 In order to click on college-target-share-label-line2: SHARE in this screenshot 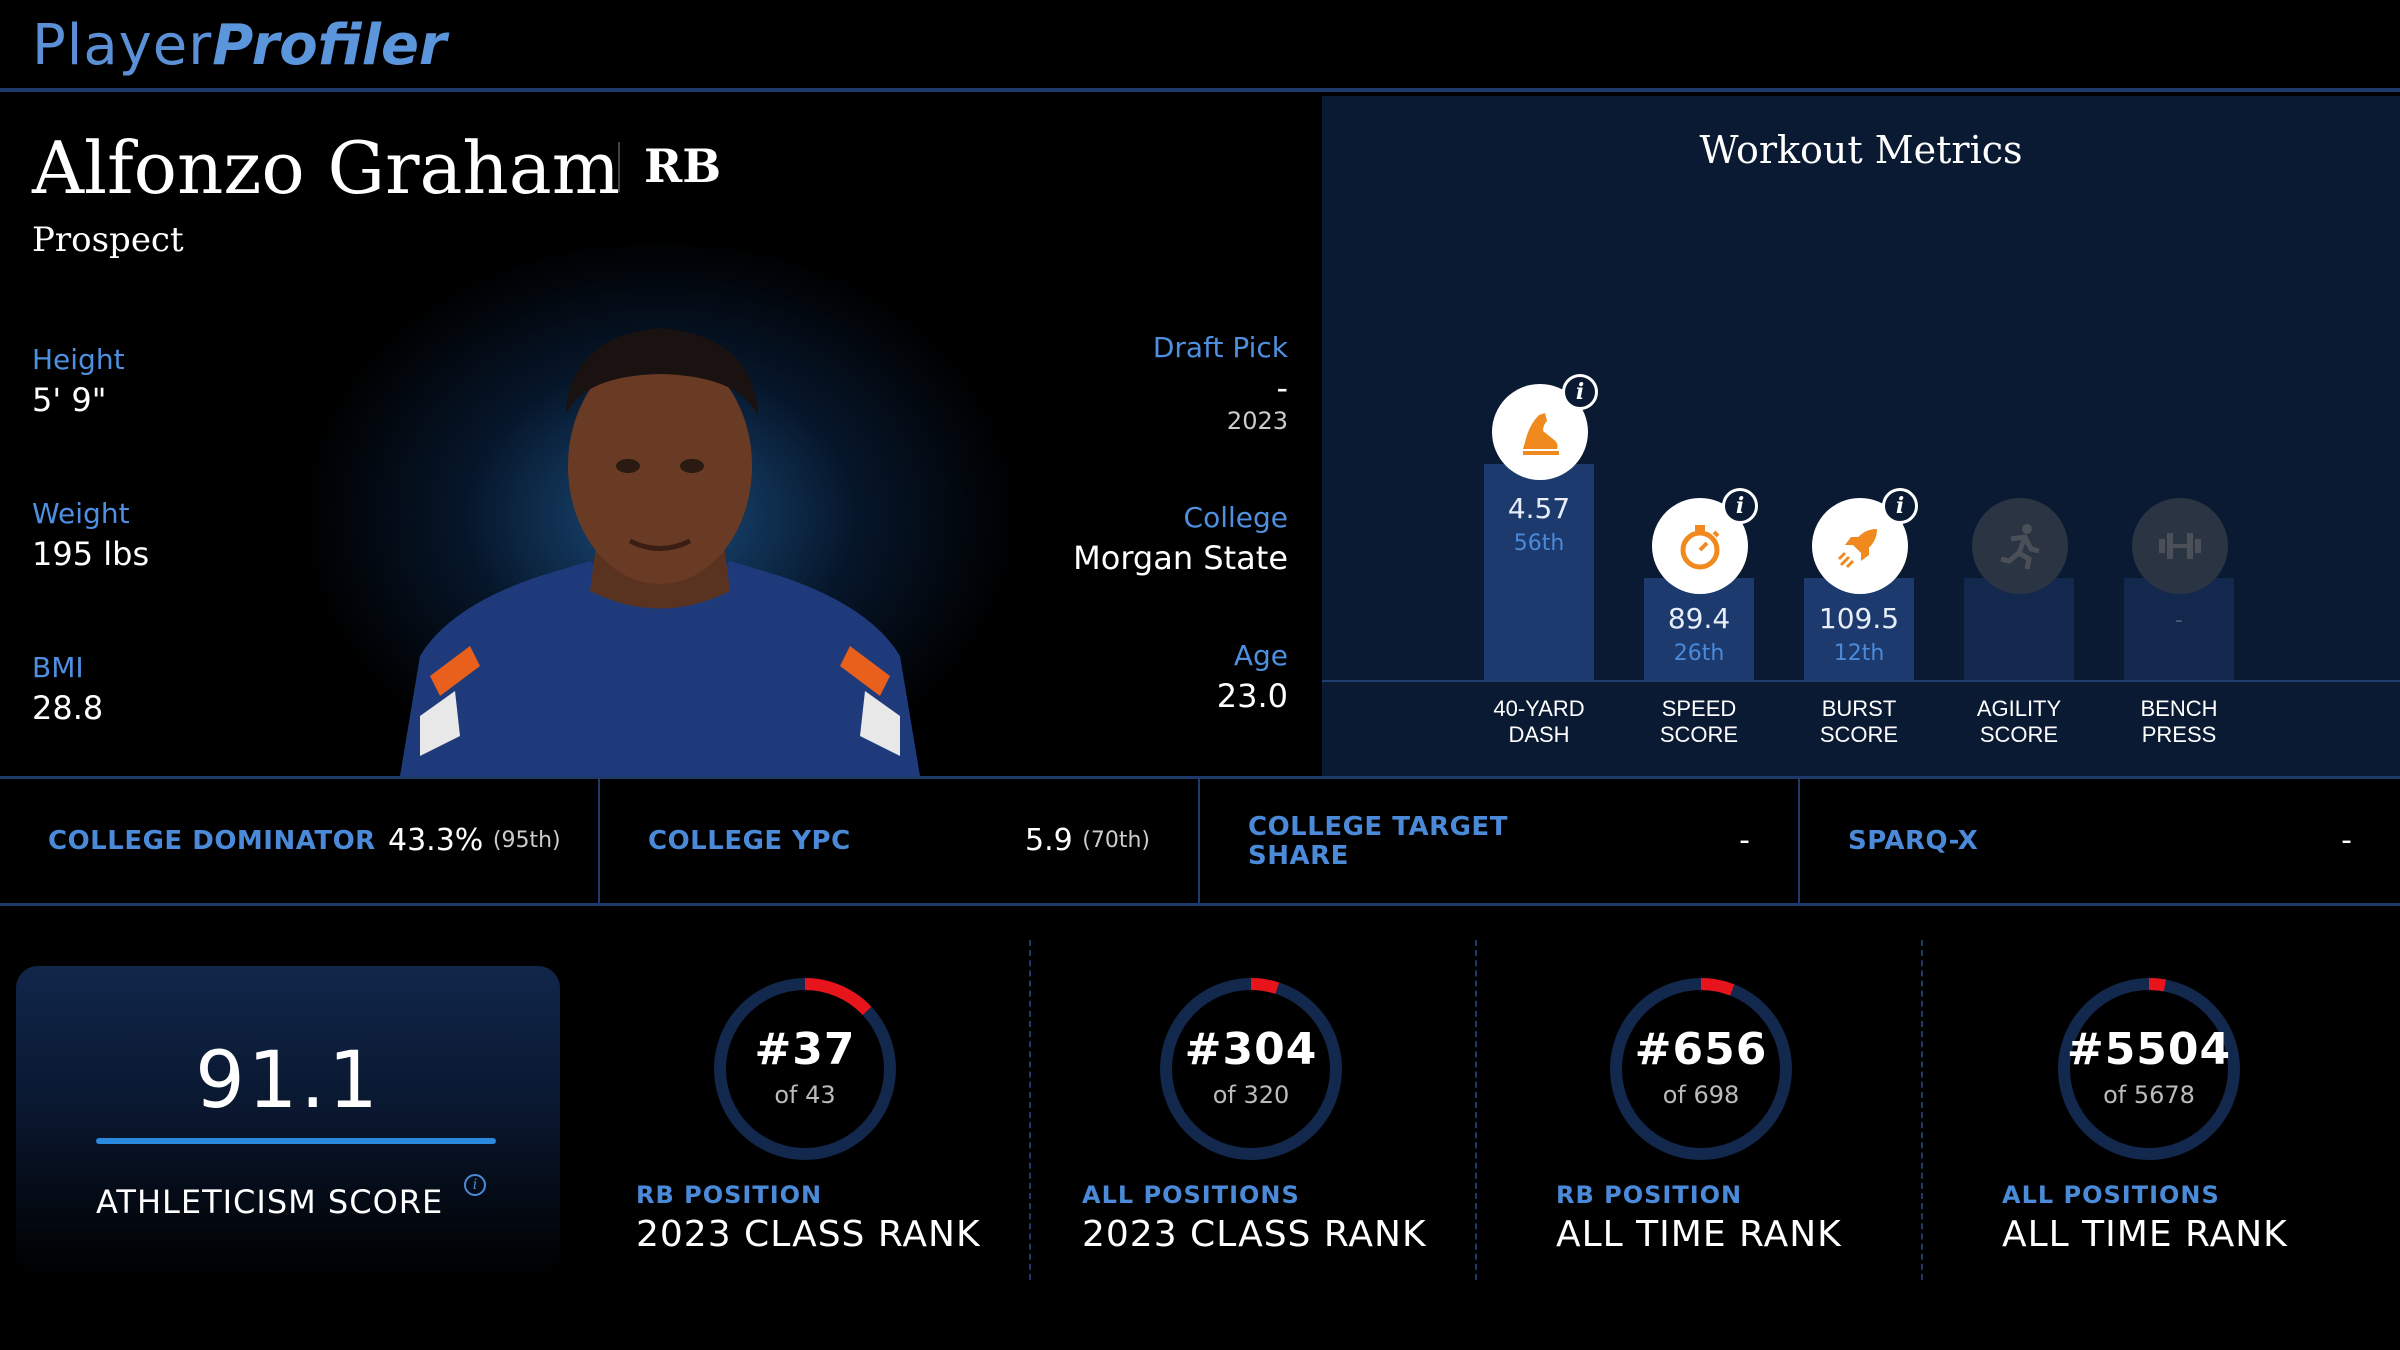, I will do `click(1298, 856)`.